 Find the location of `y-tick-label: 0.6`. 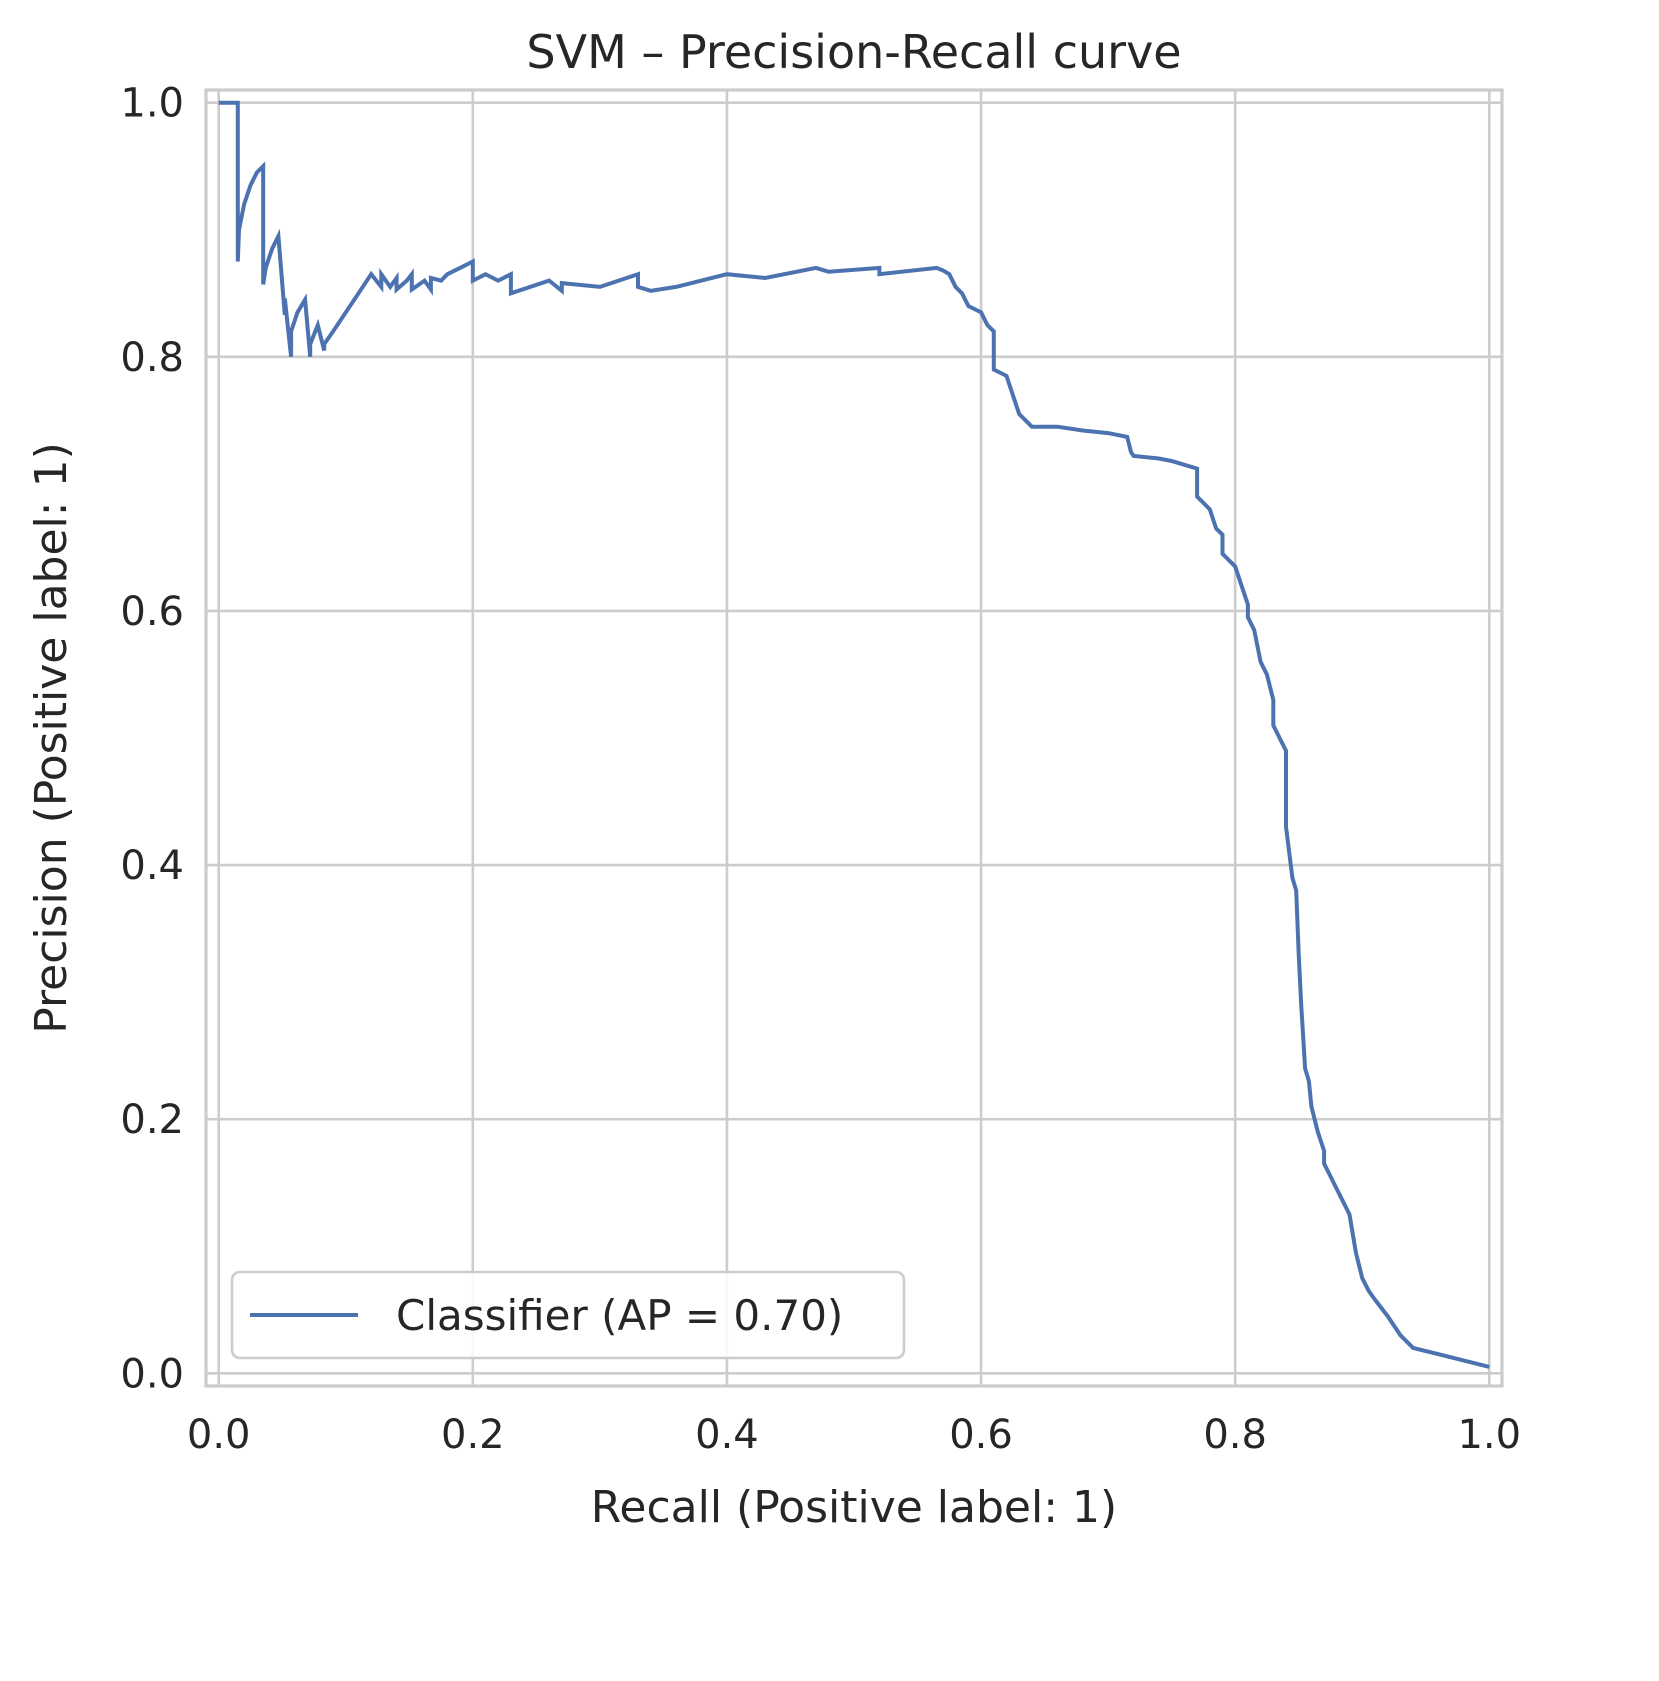

y-tick-label: 0.6 is located at coordinates (152, 612).